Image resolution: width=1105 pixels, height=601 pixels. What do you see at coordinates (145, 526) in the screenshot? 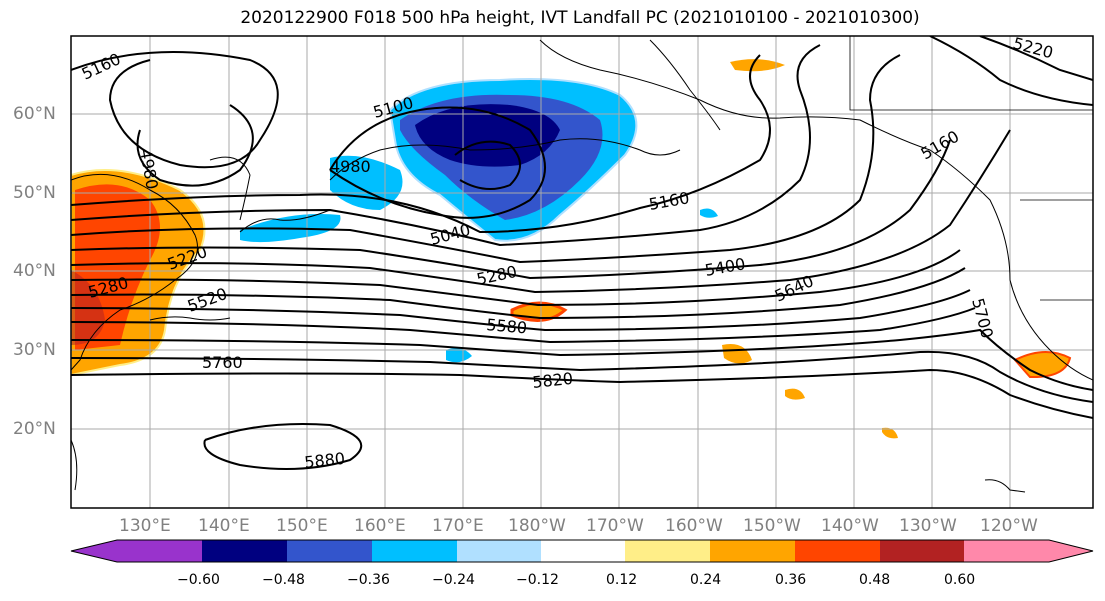
I see `lon-label: 130°E` at bounding box center [145, 526].